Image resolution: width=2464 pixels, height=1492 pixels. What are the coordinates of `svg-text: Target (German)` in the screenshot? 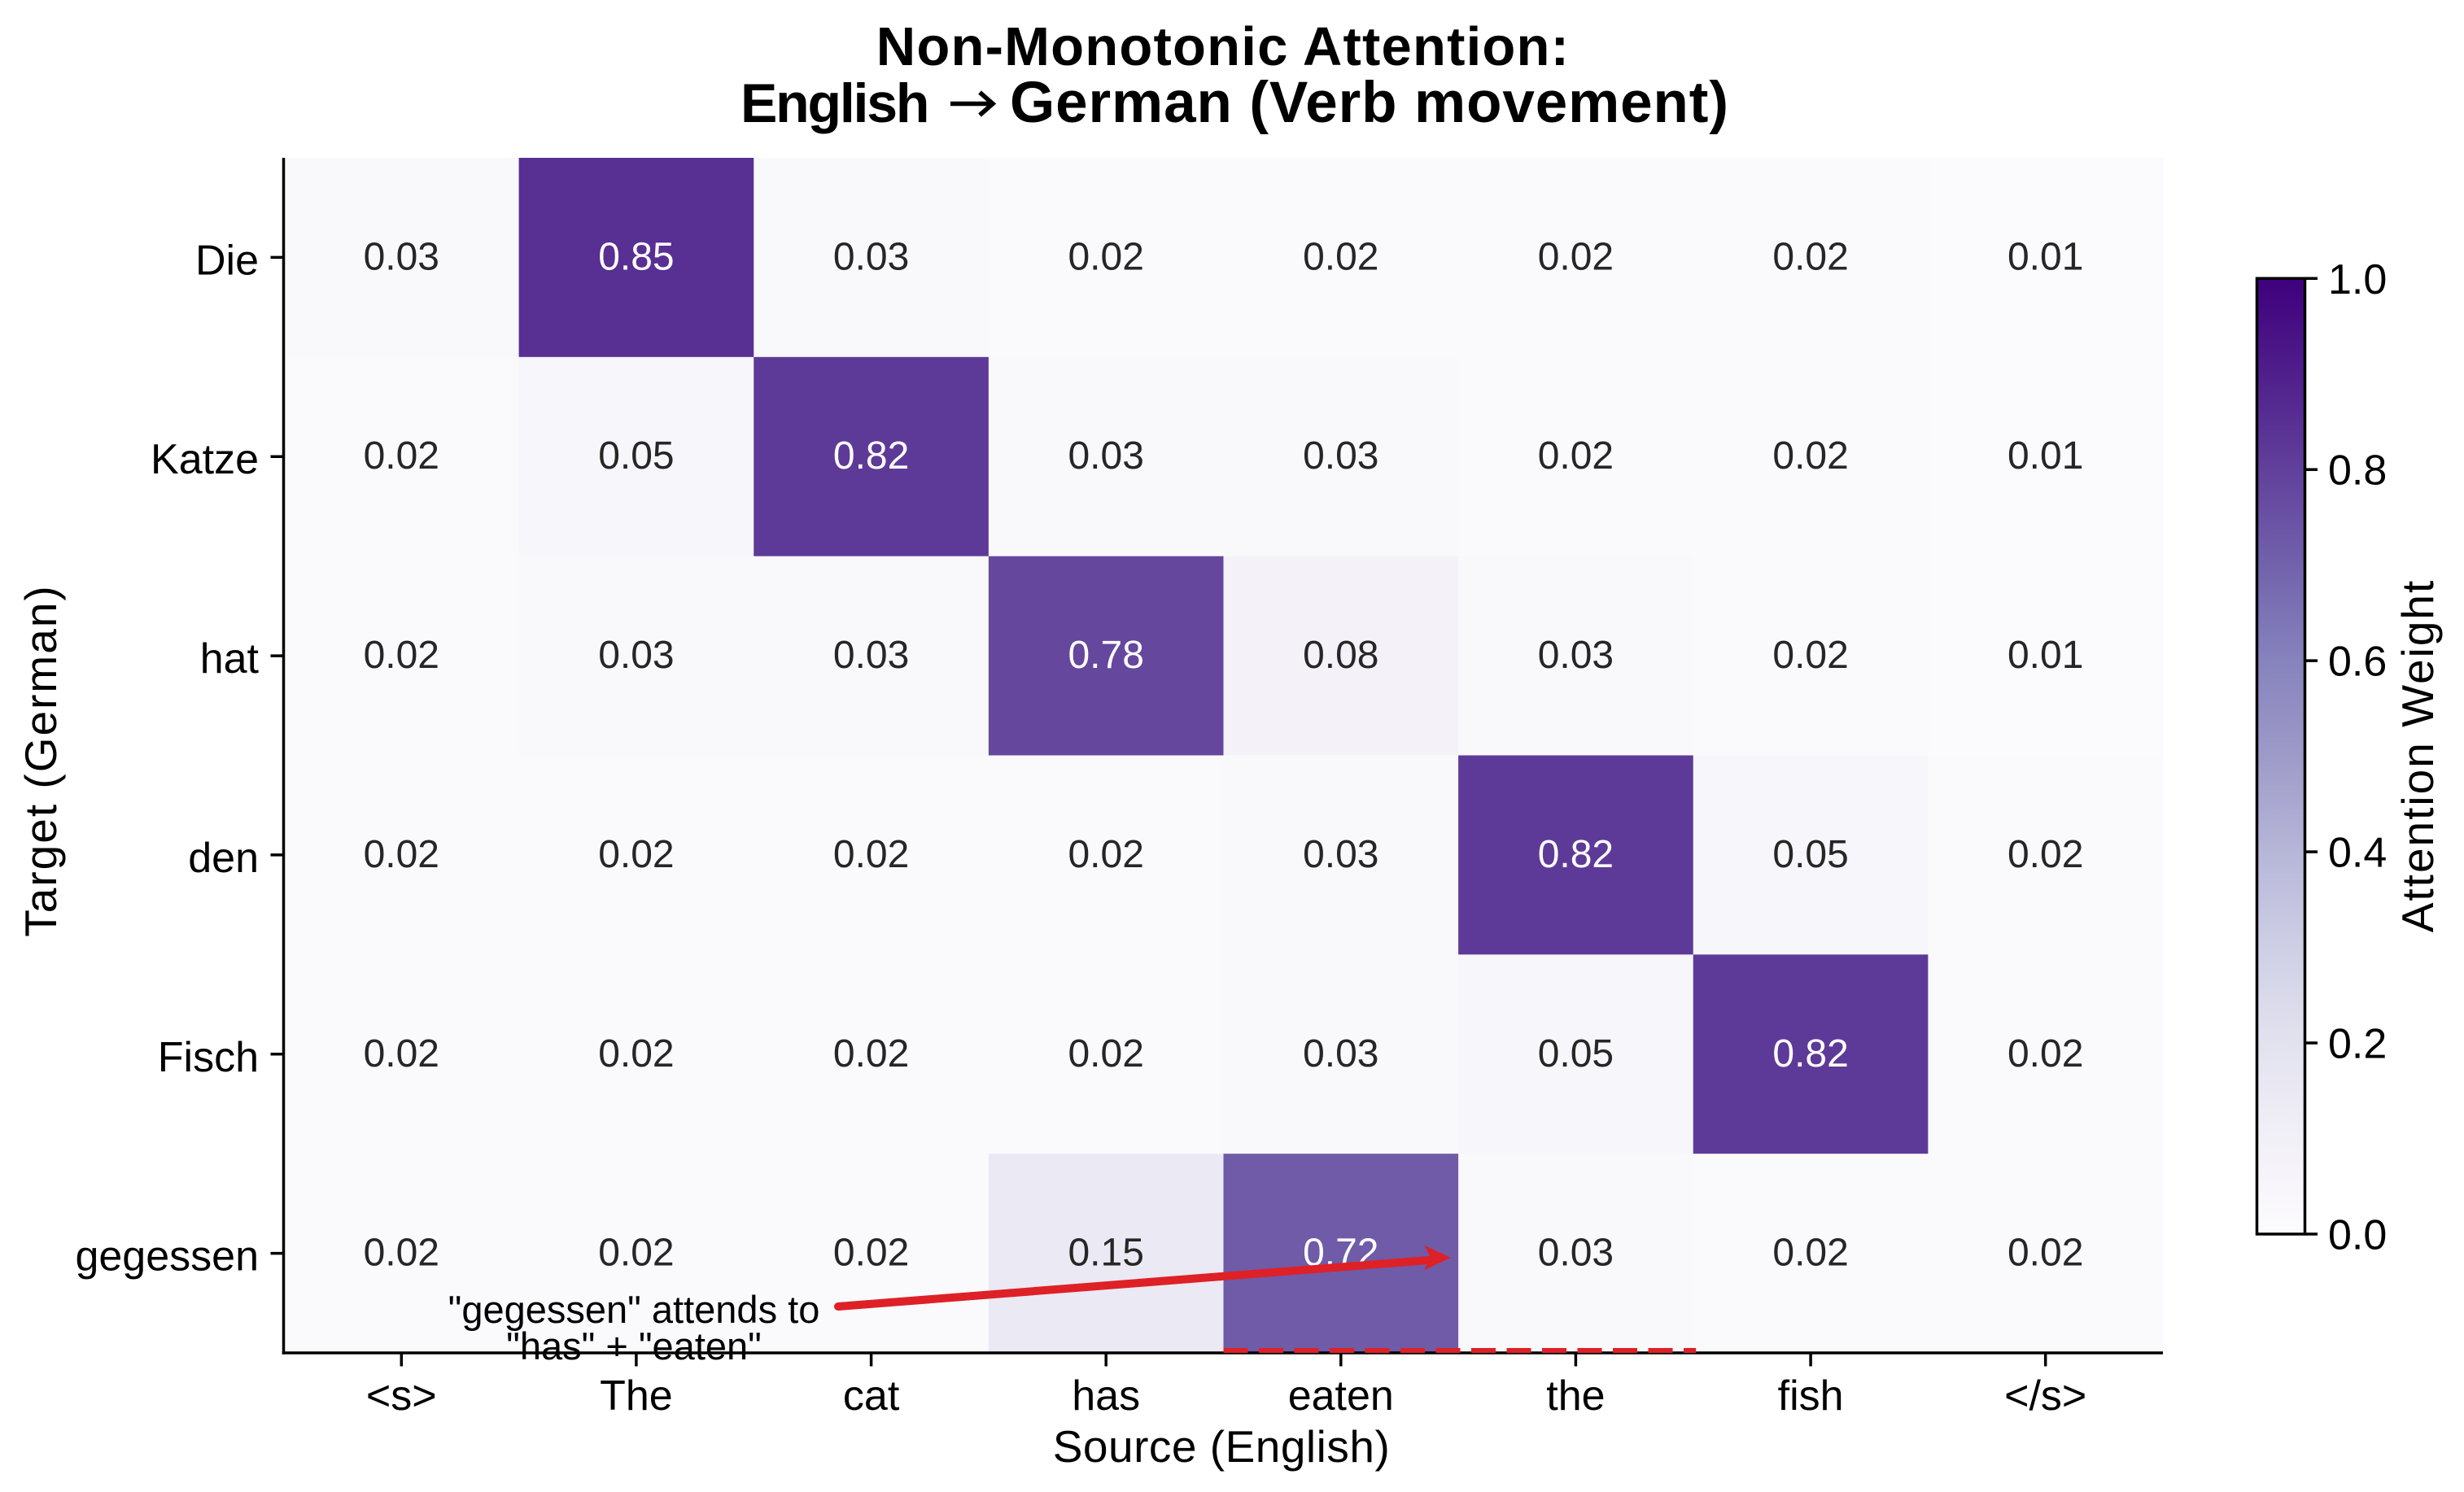 It's located at (40, 760).